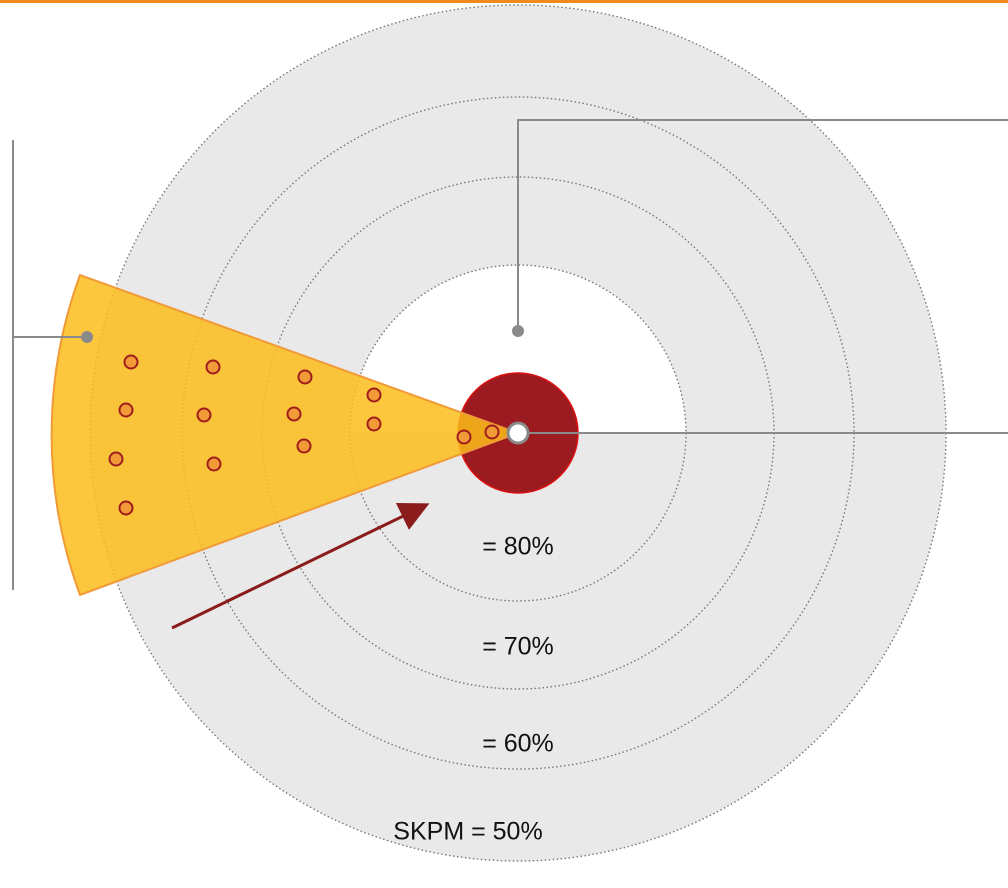 This screenshot has height=888, width=1008. I want to click on leader-left, so click(48, 365).